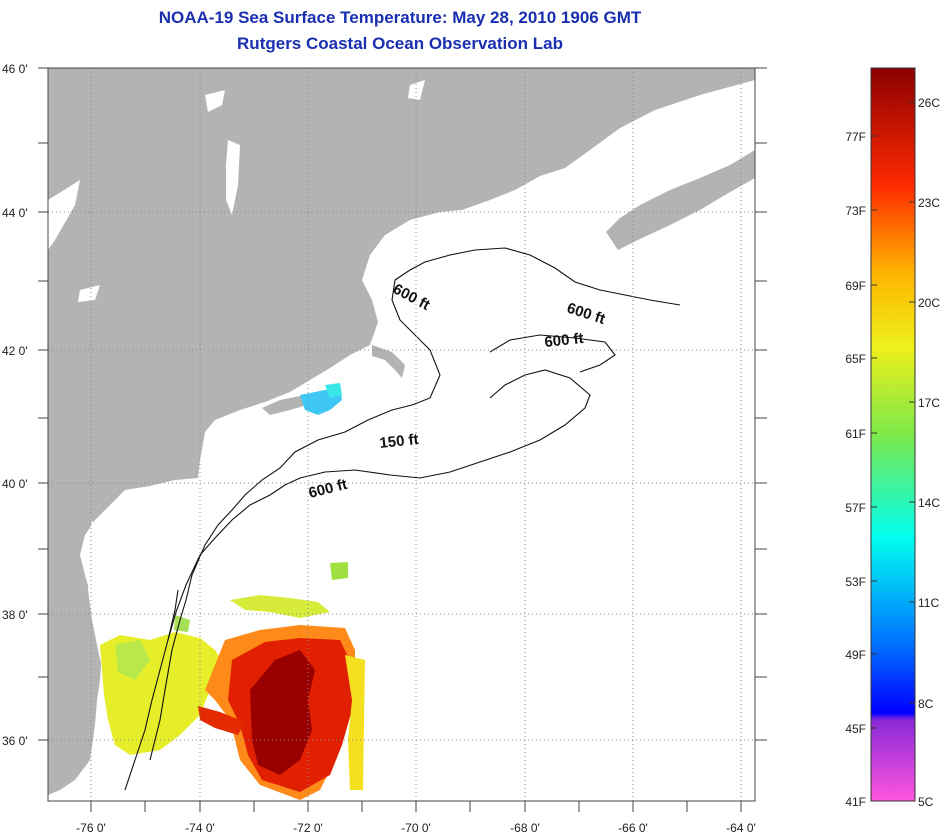  What do you see at coordinates (855, 802) in the screenshot?
I see `cb-f-41: 41F` at bounding box center [855, 802].